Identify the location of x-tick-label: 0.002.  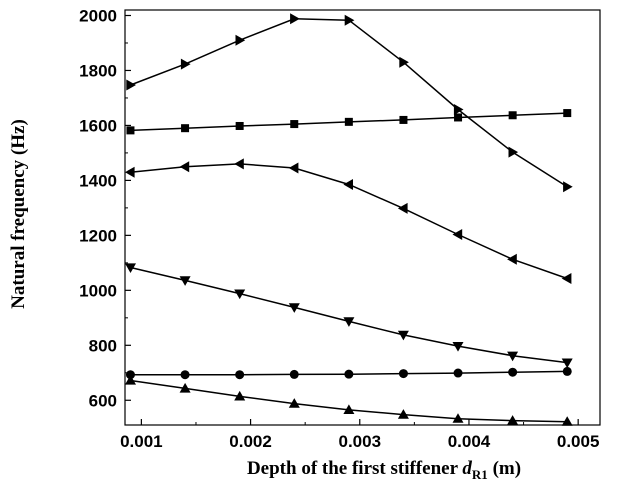
(250, 441).